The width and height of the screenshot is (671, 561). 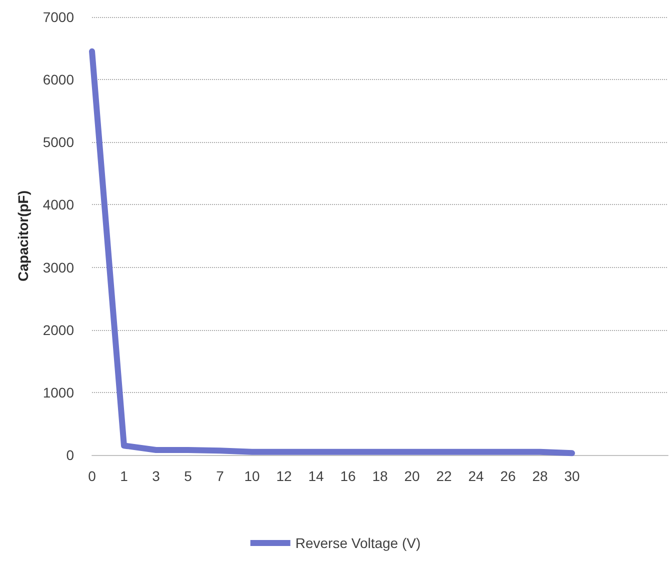 I want to click on x-tick-label: 24, so click(x=476, y=476).